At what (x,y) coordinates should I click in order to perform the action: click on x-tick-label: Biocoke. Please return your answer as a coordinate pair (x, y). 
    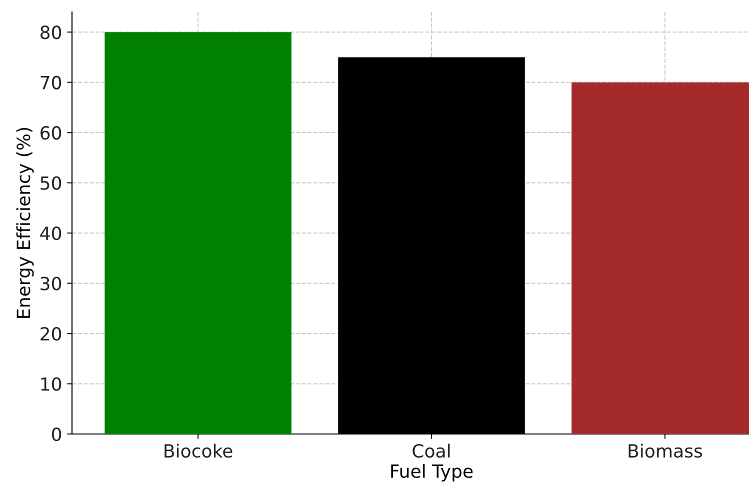
    Looking at the image, I should click on (198, 451).